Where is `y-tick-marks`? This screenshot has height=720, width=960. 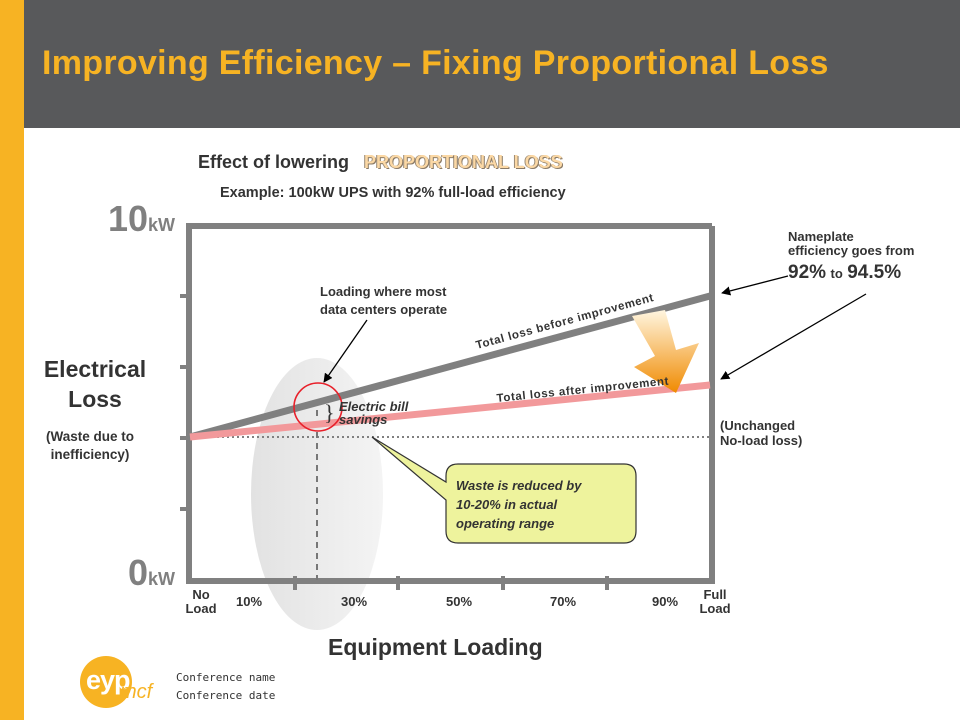
y-tick-marks is located at coordinates (186, 402).